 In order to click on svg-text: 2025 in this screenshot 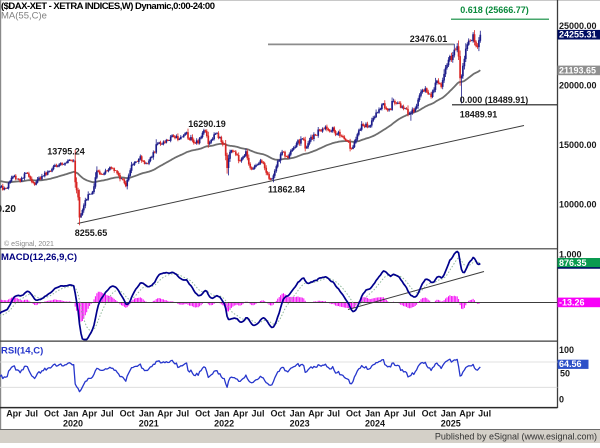, I will do `click(451, 424)`.